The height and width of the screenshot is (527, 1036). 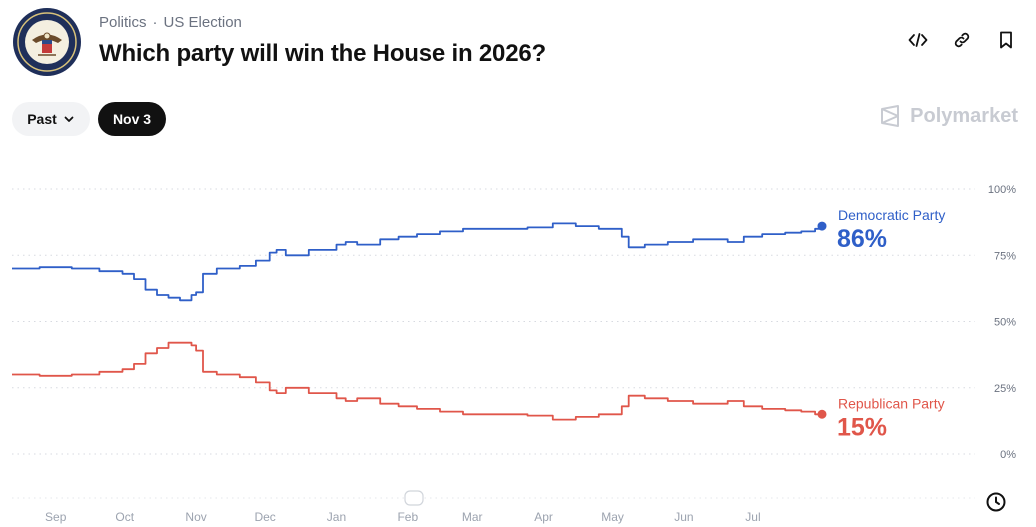 I want to click on embed-button, so click(x=918, y=40).